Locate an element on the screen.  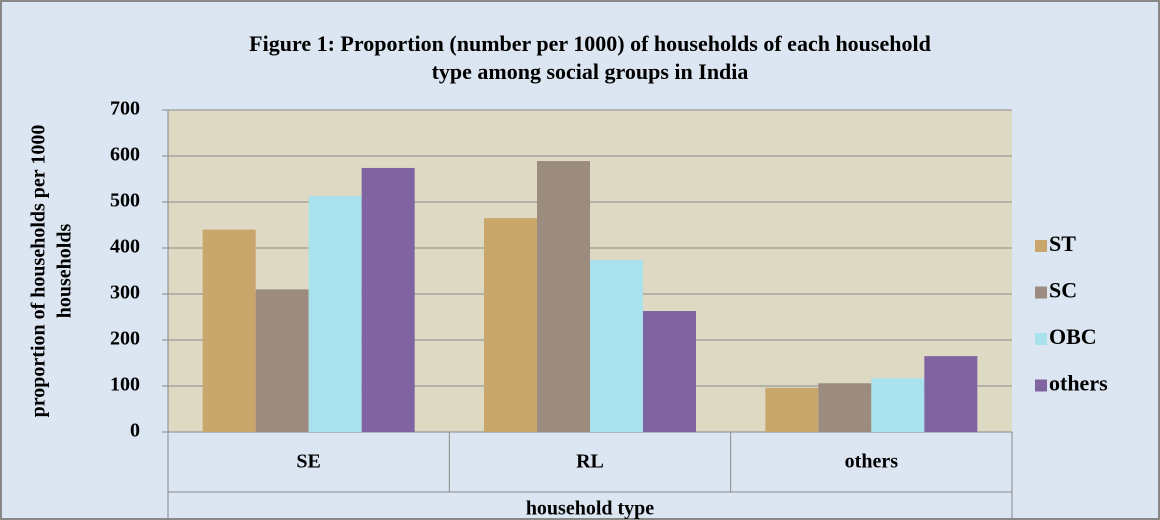
y-tick-label: 400 is located at coordinates (125, 247).